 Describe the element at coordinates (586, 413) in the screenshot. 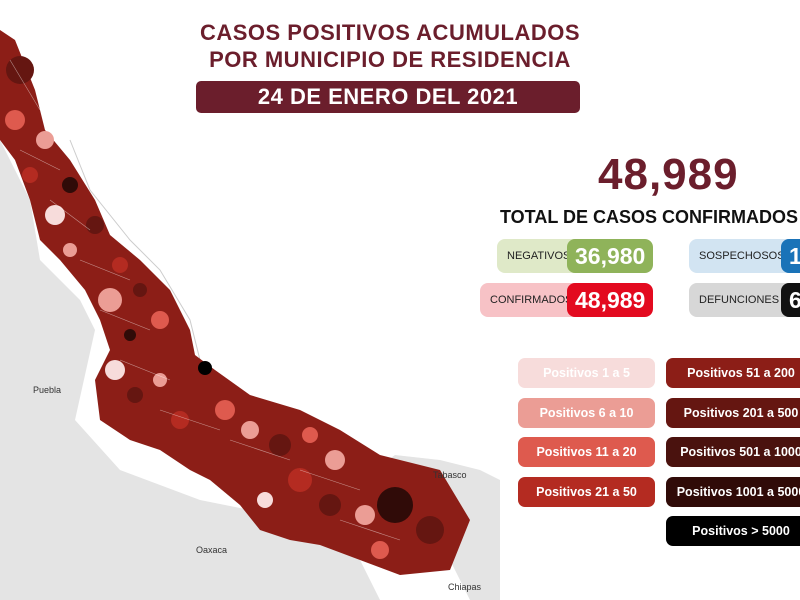

I see `legend-item-6-10: Positivos 6 a 10` at that location.